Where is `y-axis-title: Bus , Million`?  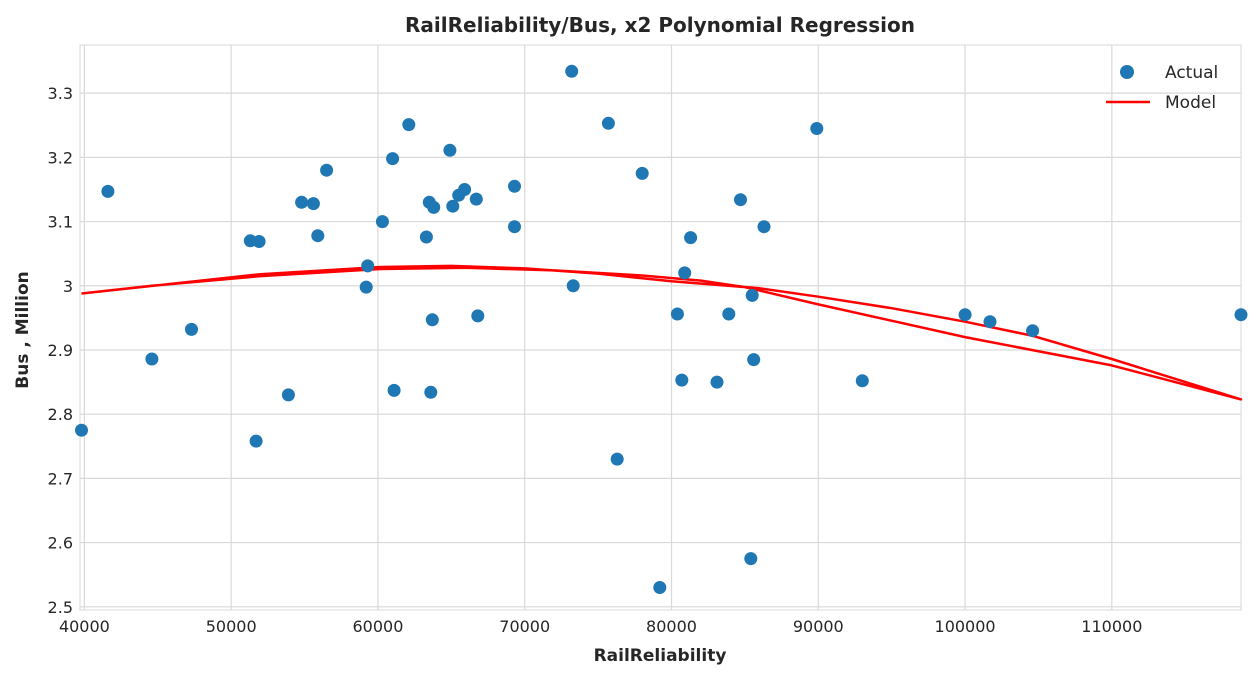
y-axis-title: Bus , Million is located at coordinates (23, 329).